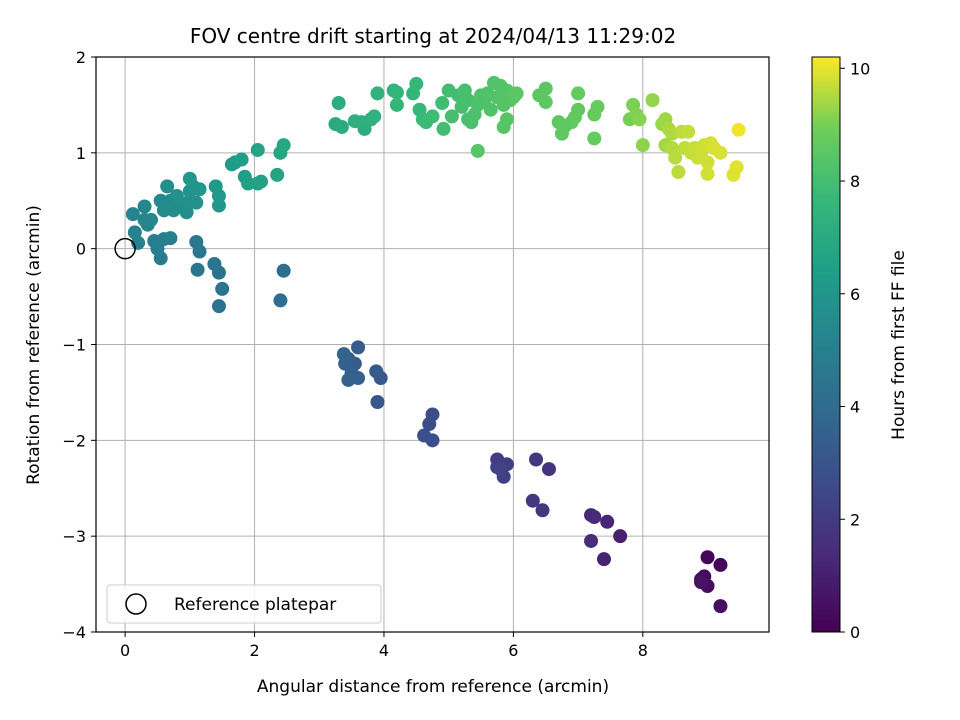 The image size is (960, 720). I want to click on y-tick-label: −4, so click(74, 632).